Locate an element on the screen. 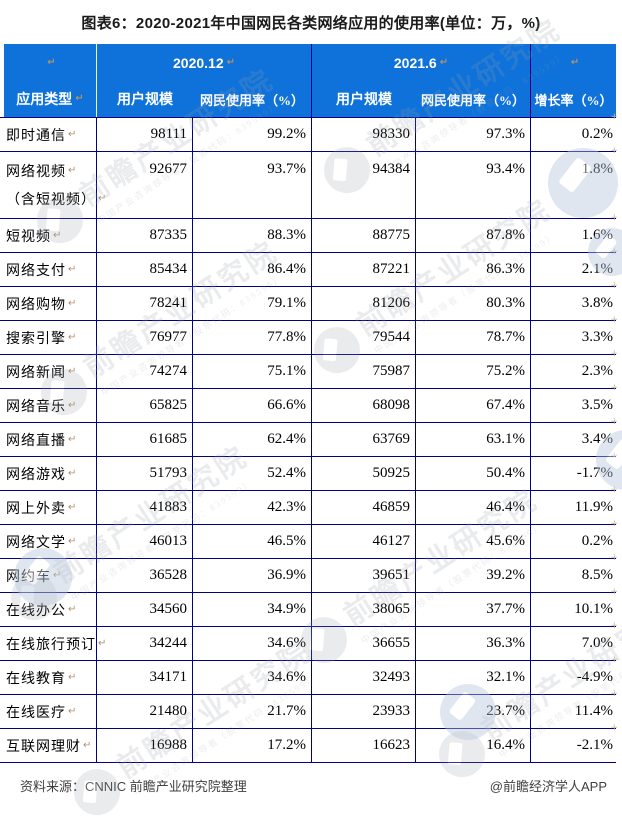  app-type-label: 网络游戏 is located at coordinates (36, 475).